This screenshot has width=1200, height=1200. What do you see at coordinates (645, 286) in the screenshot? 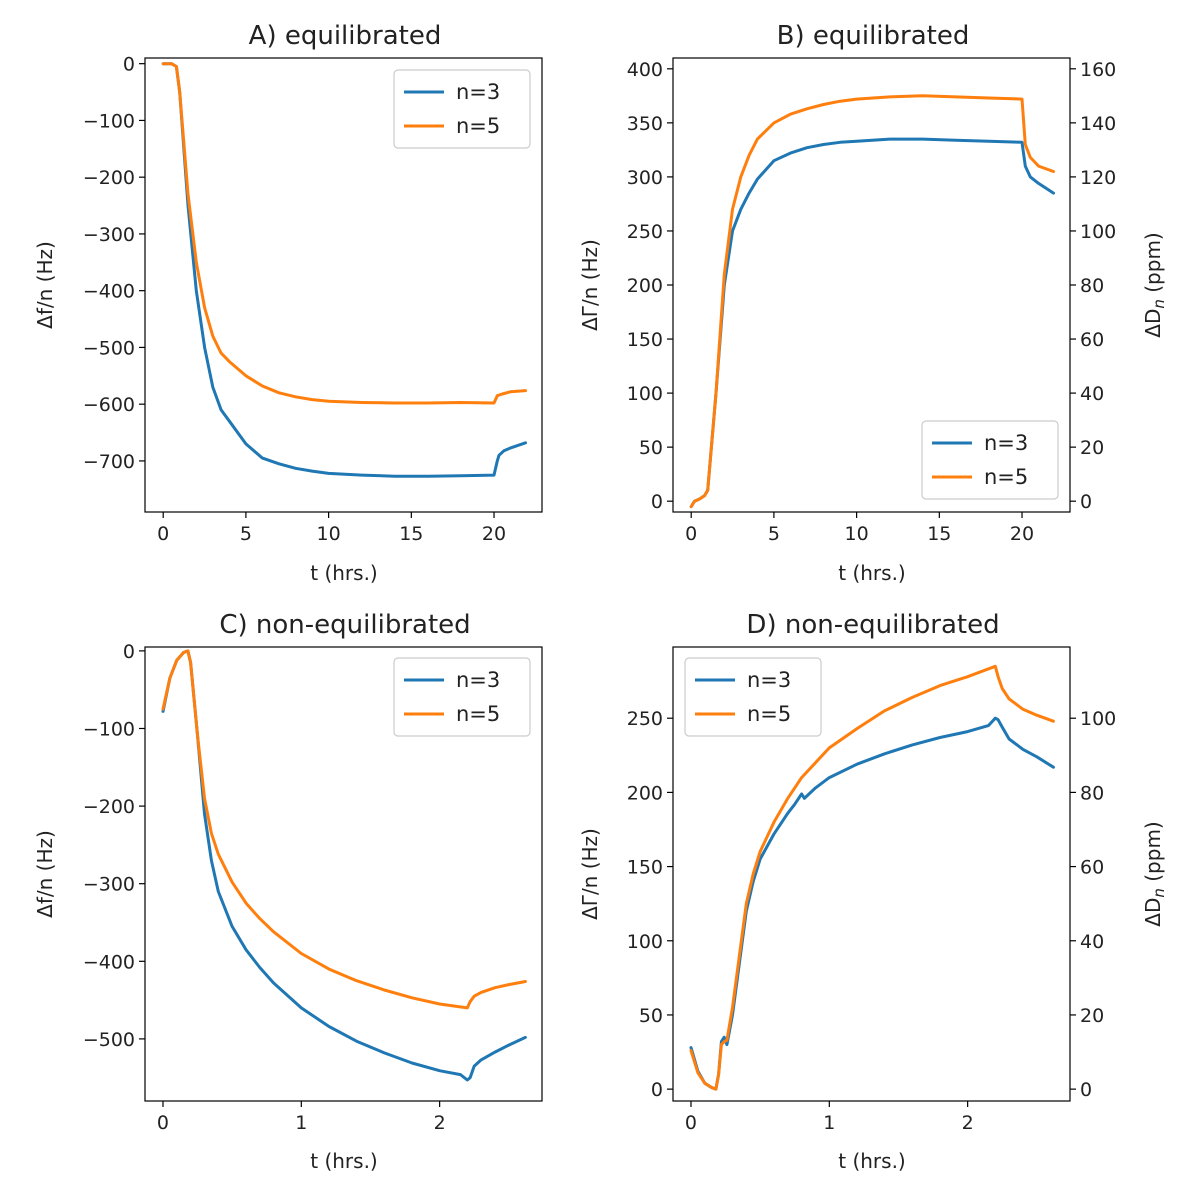
I see `panel-b-ytick-label: 200` at bounding box center [645, 286].